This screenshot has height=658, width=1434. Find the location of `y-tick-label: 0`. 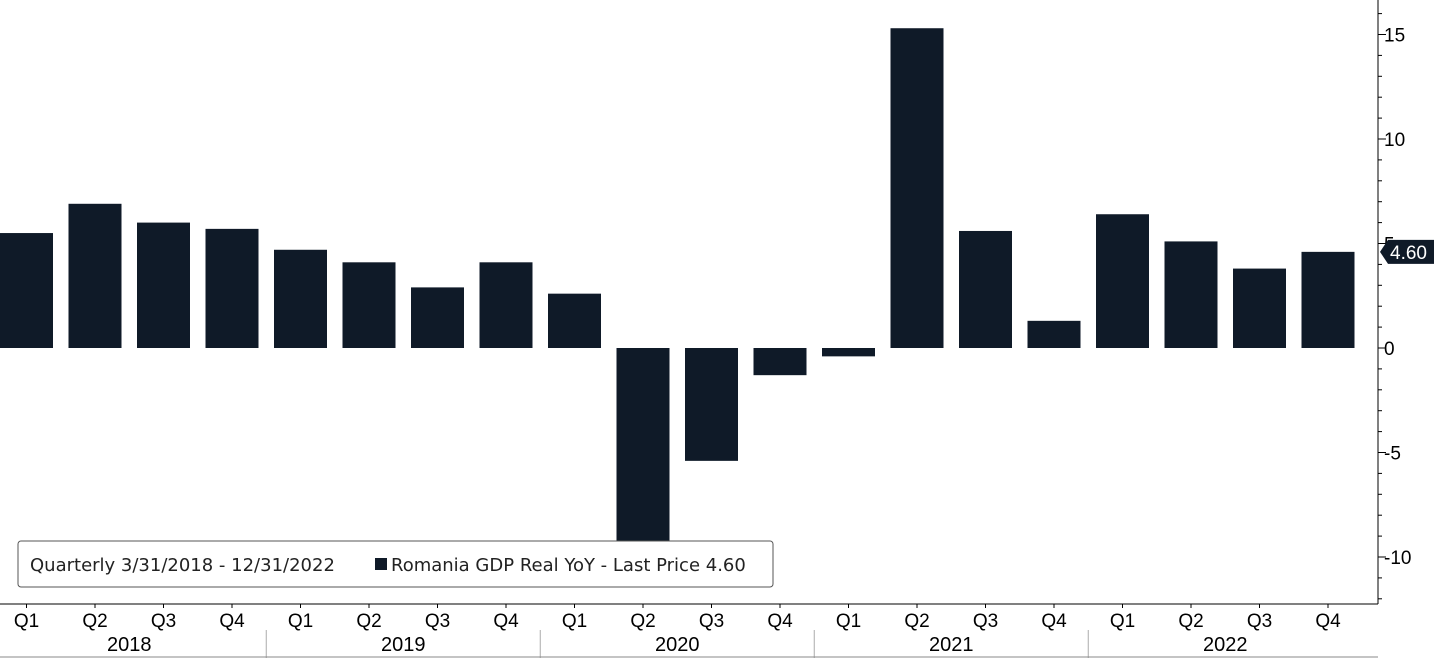

y-tick-label: 0 is located at coordinates (1389, 349).